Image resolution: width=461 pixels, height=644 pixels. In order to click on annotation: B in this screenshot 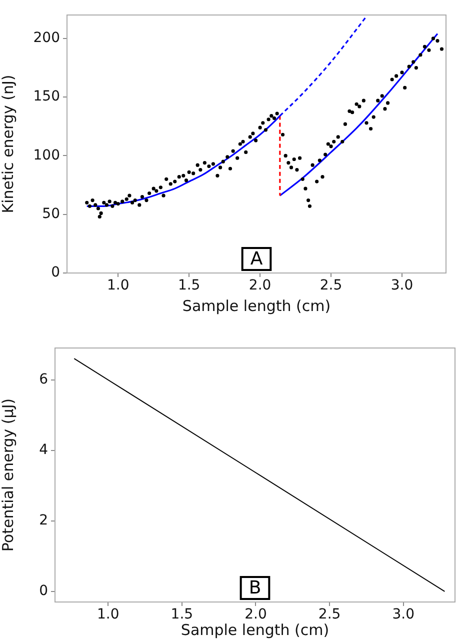, I will do `click(255, 588)`.